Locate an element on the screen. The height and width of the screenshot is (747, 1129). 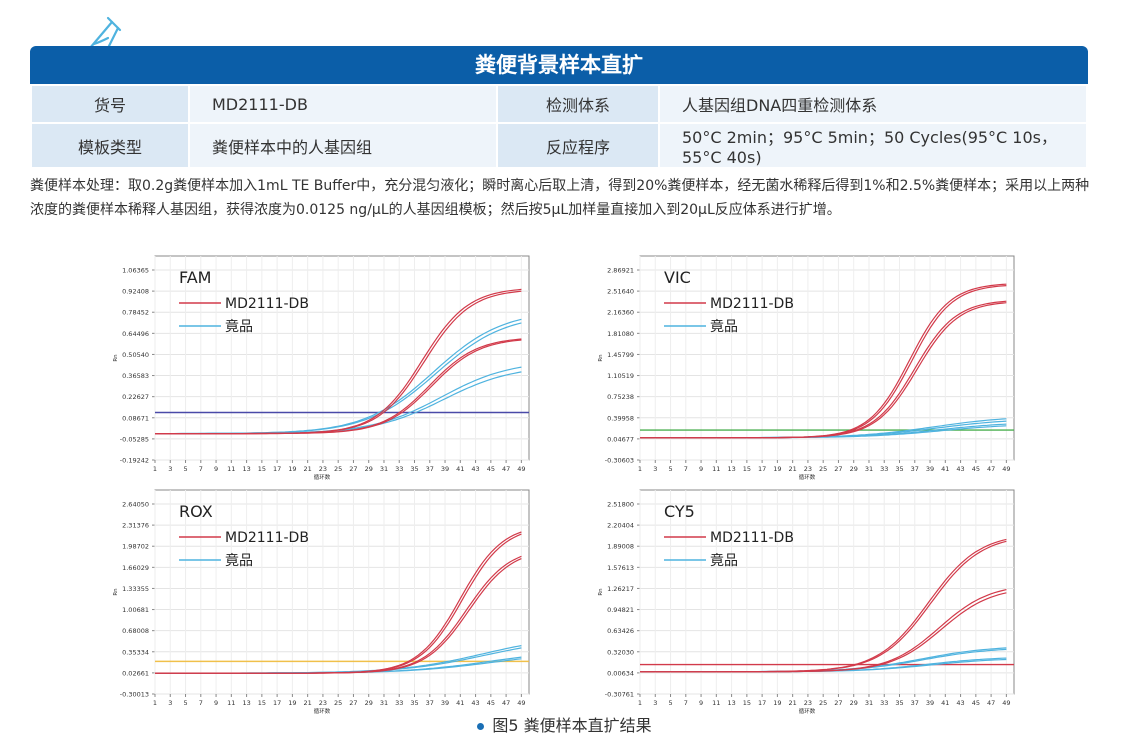
figure-caption: 图5 粪便样本直扩结果 is located at coordinates (564, 724).